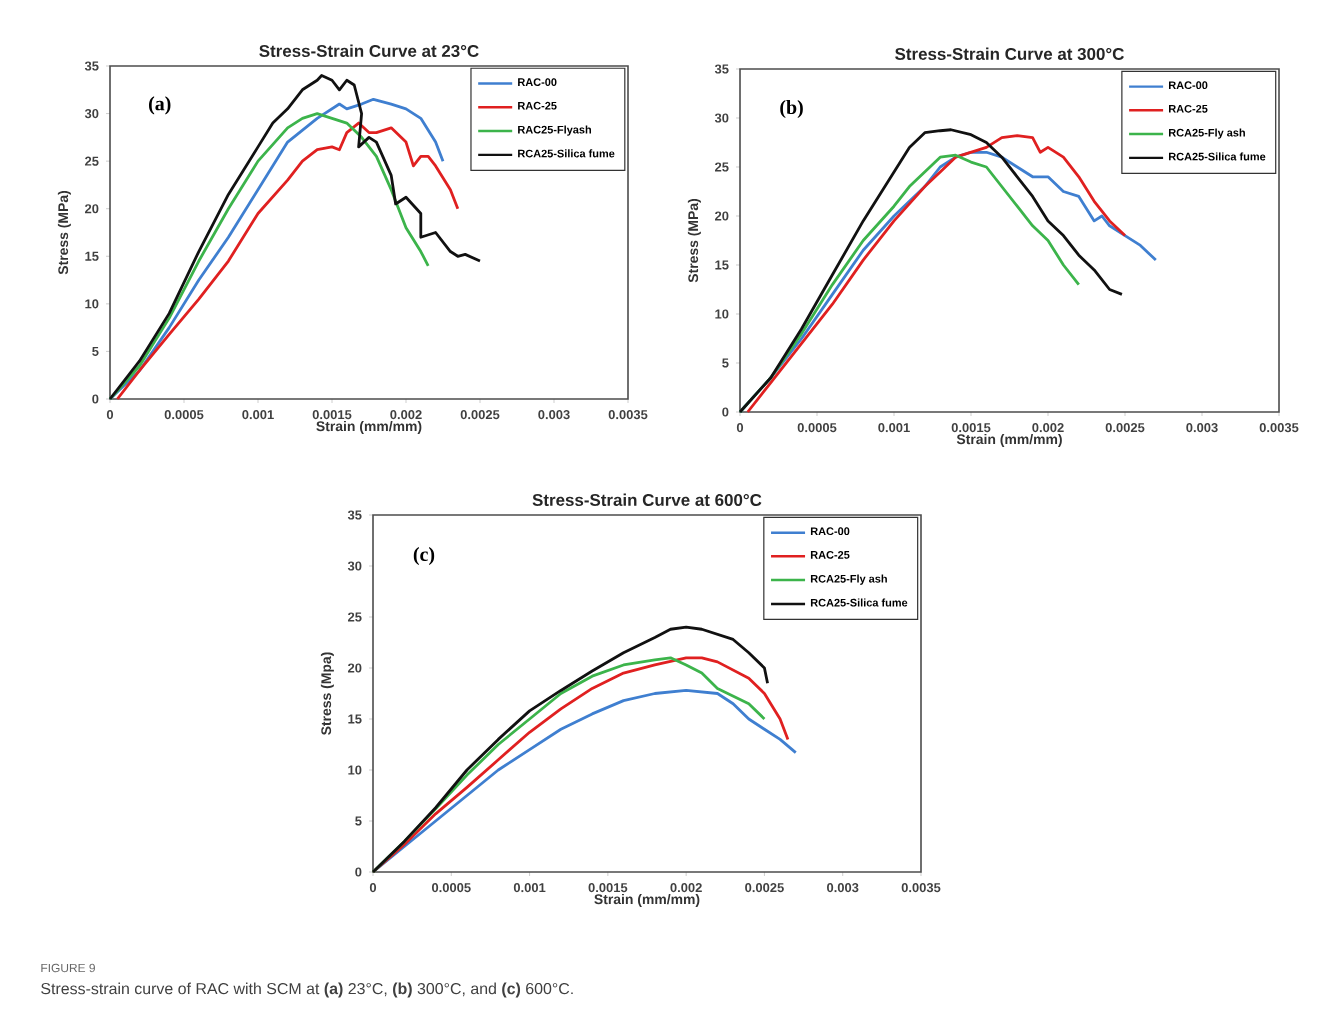 The height and width of the screenshot is (1021, 1320). What do you see at coordinates (327, 693) in the screenshot?
I see `y-axis-title: Stress (Mpa)` at bounding box center [327, 693].